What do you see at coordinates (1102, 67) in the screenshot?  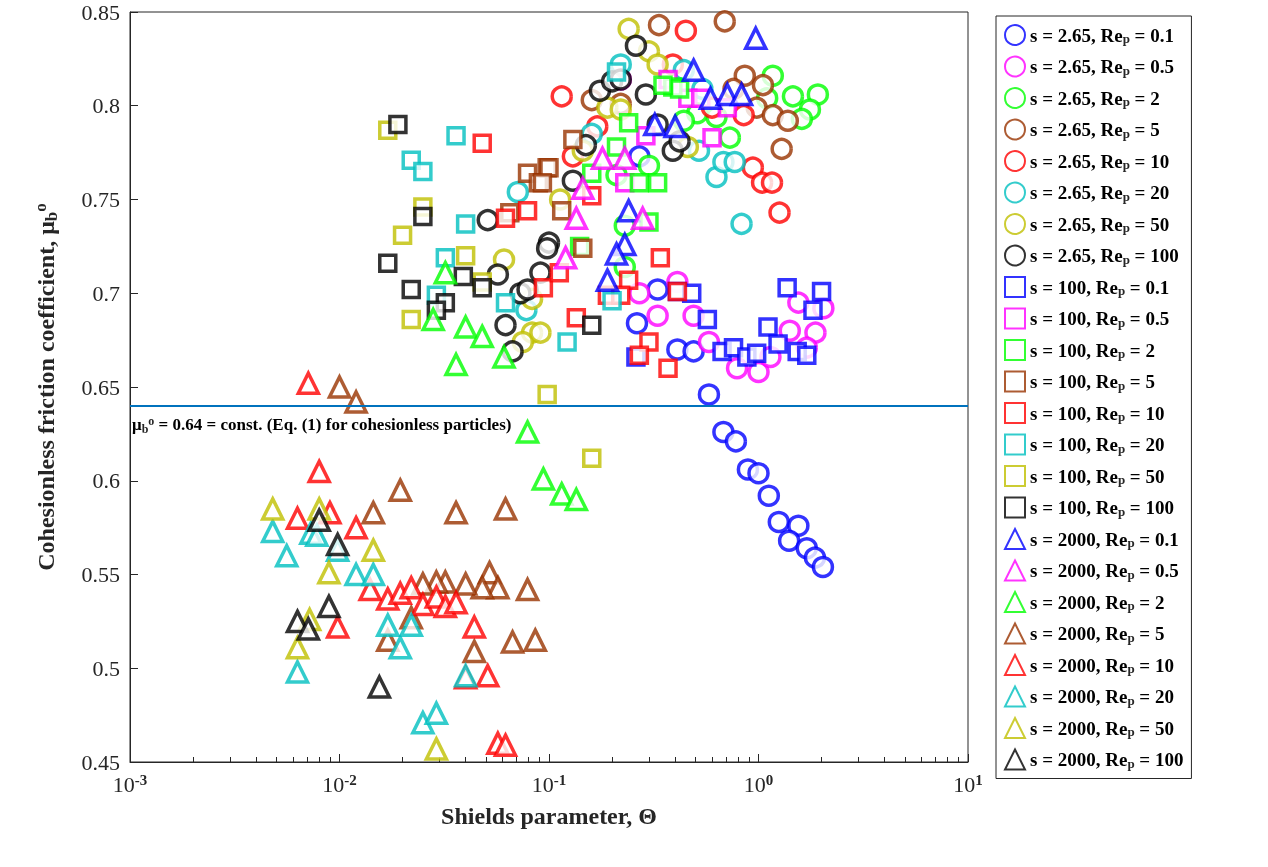 I see `legend-label: s = 2.65, Rep = 0.5` at bounding box center [1102, 67].